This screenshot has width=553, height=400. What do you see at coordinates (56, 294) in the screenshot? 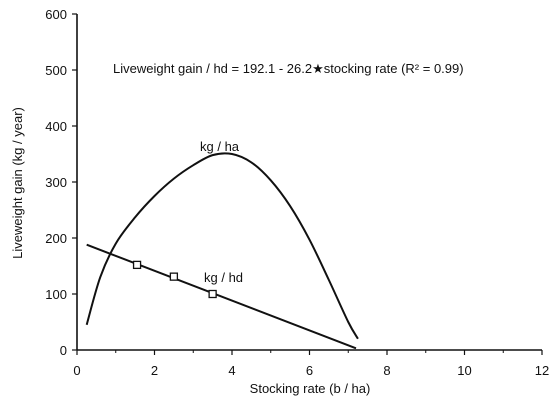
I see `y-tick-label: 100` at bounding box center [56, 294].